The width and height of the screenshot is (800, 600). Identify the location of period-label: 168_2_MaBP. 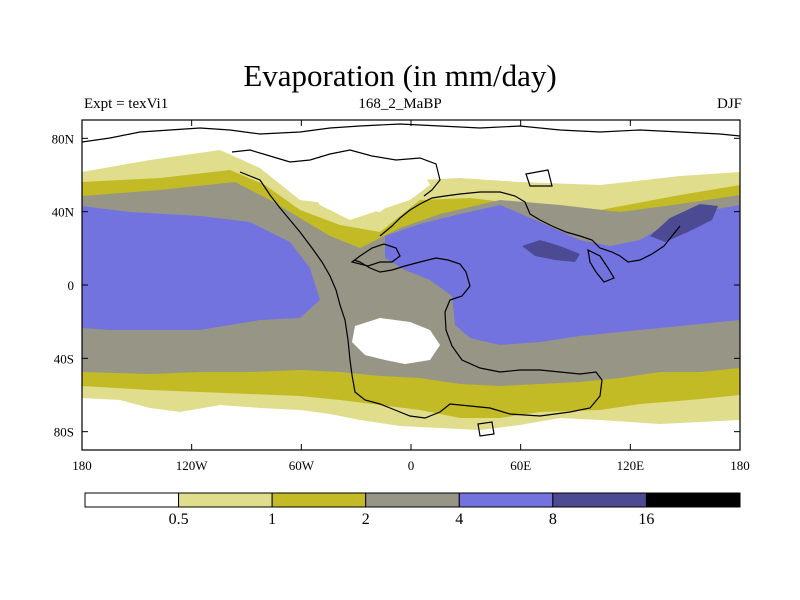
(400, 104).